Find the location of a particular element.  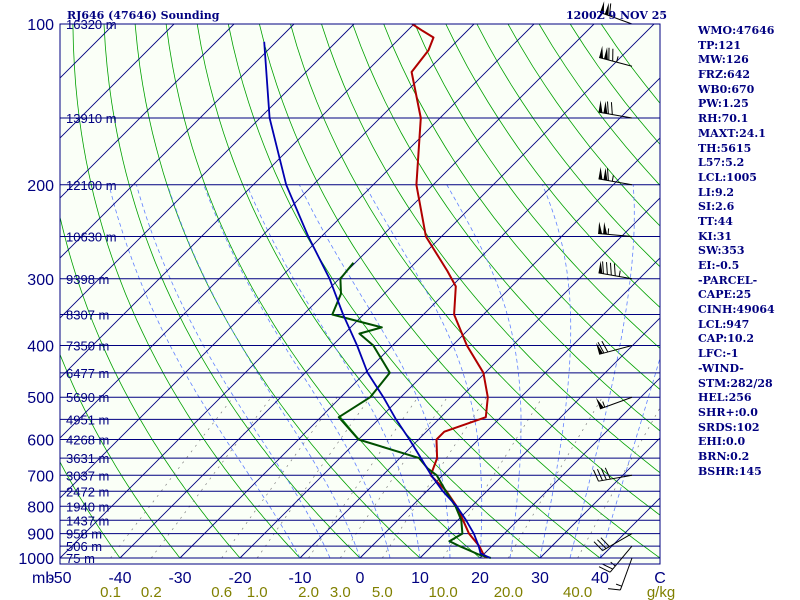

mixing-ratio-tick-label: 10.0 is located at coordinates (443, 592).